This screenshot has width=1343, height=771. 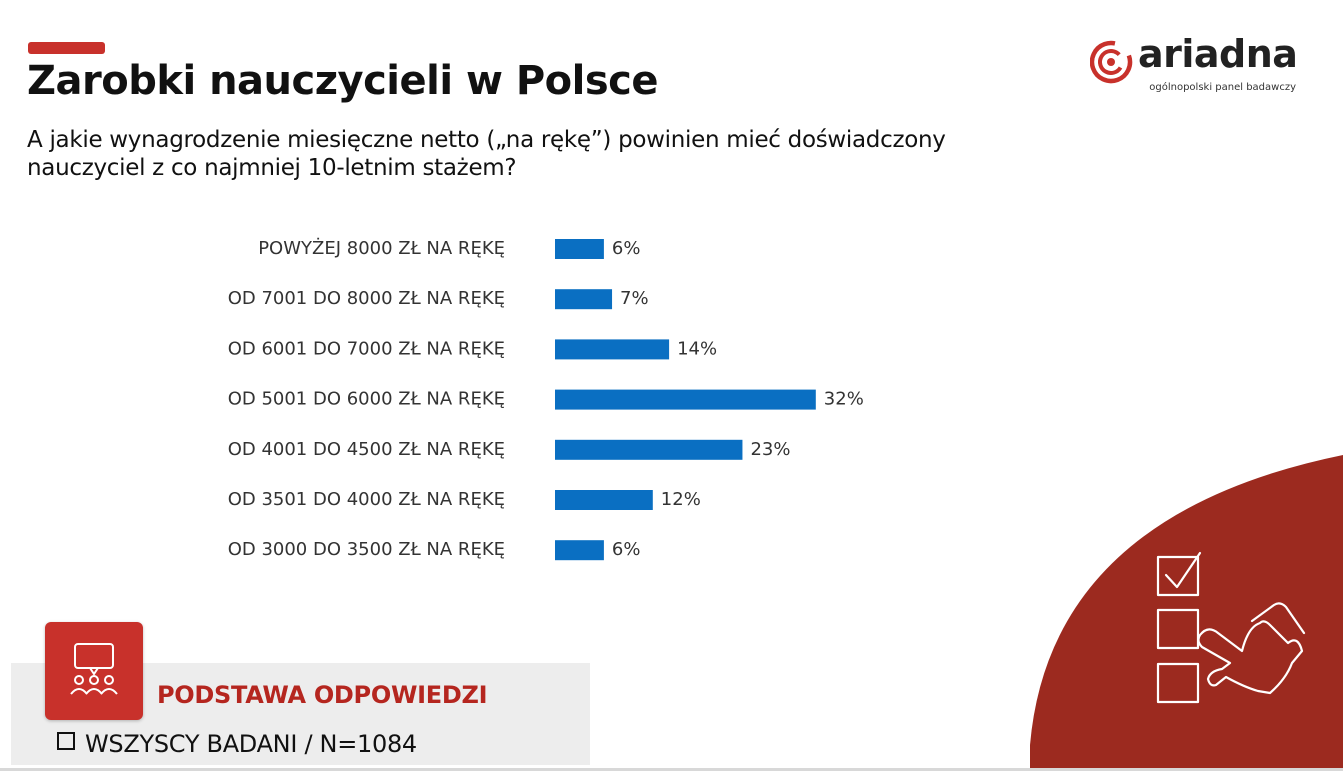 I want to click on base-item: WSZYSCY BADANI / N=1084, so click(x=237, y=744).